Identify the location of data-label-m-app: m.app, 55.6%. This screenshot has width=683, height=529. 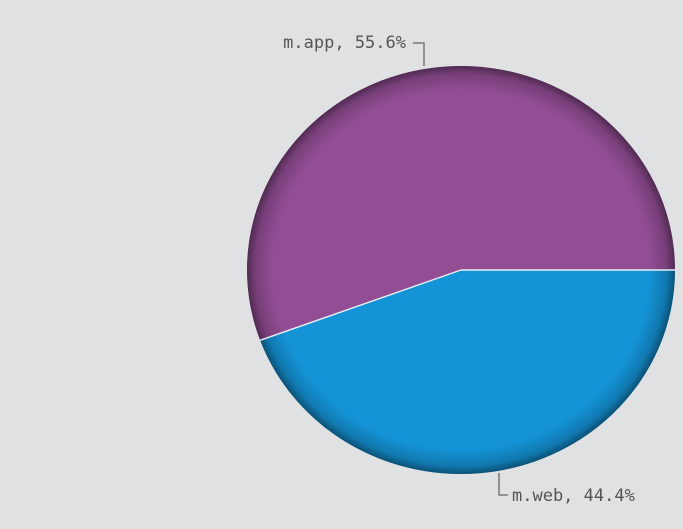
(344, 43).